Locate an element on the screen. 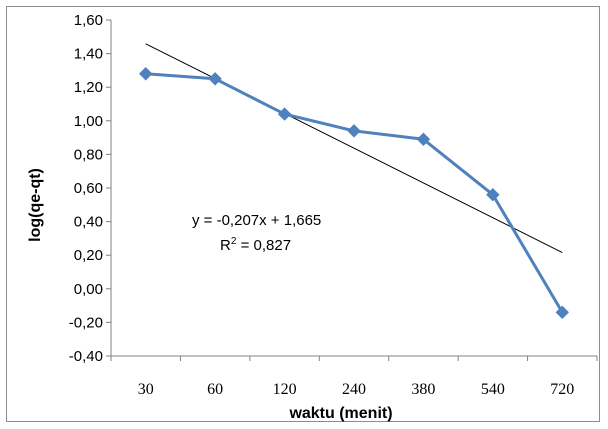 The height and width of the screenshot is (429, 608). r-squared-prefix: R is located at coordinates (225, 245).